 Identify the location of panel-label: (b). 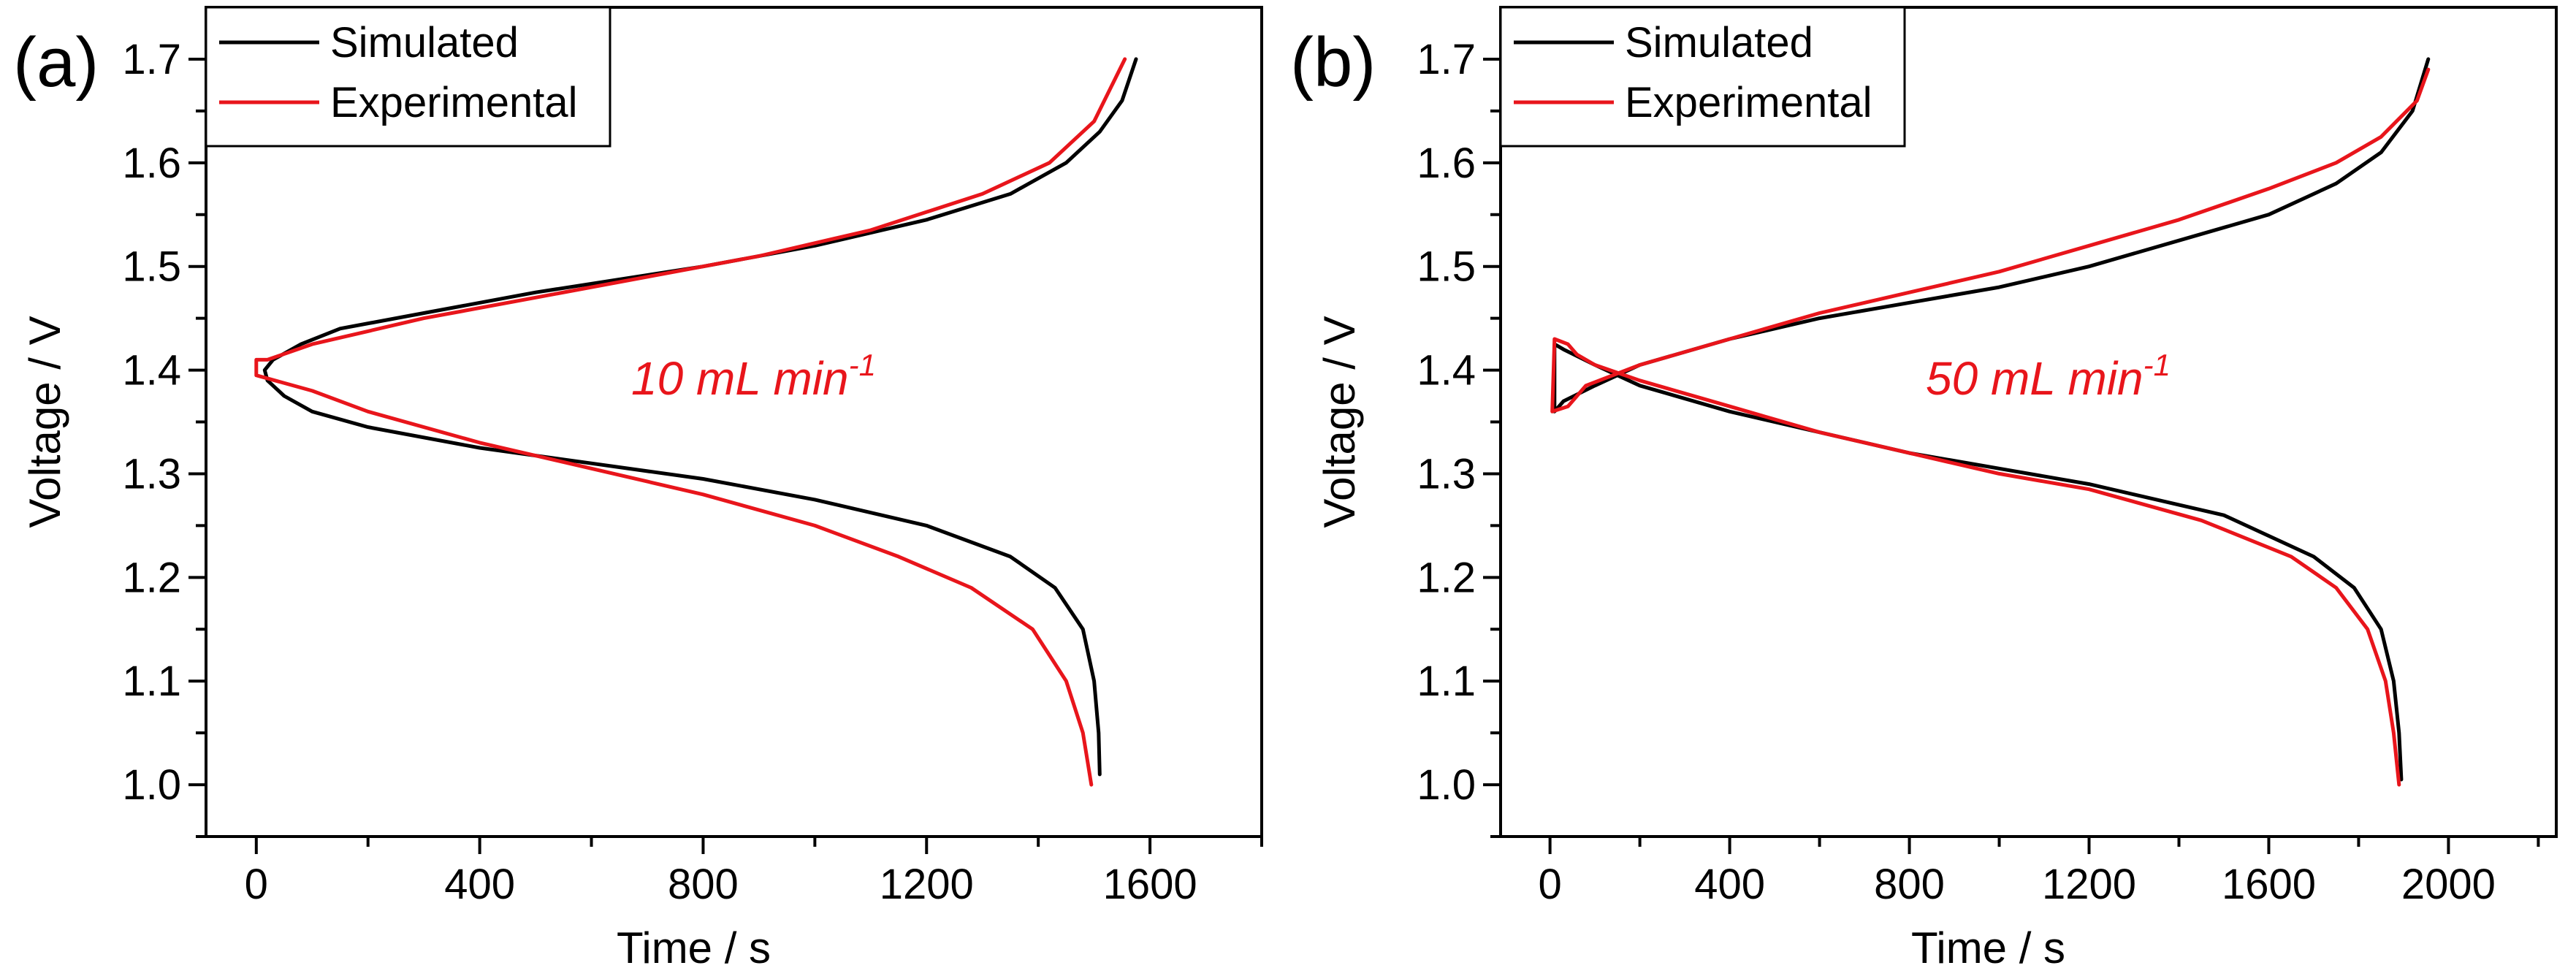
(1333, 62).